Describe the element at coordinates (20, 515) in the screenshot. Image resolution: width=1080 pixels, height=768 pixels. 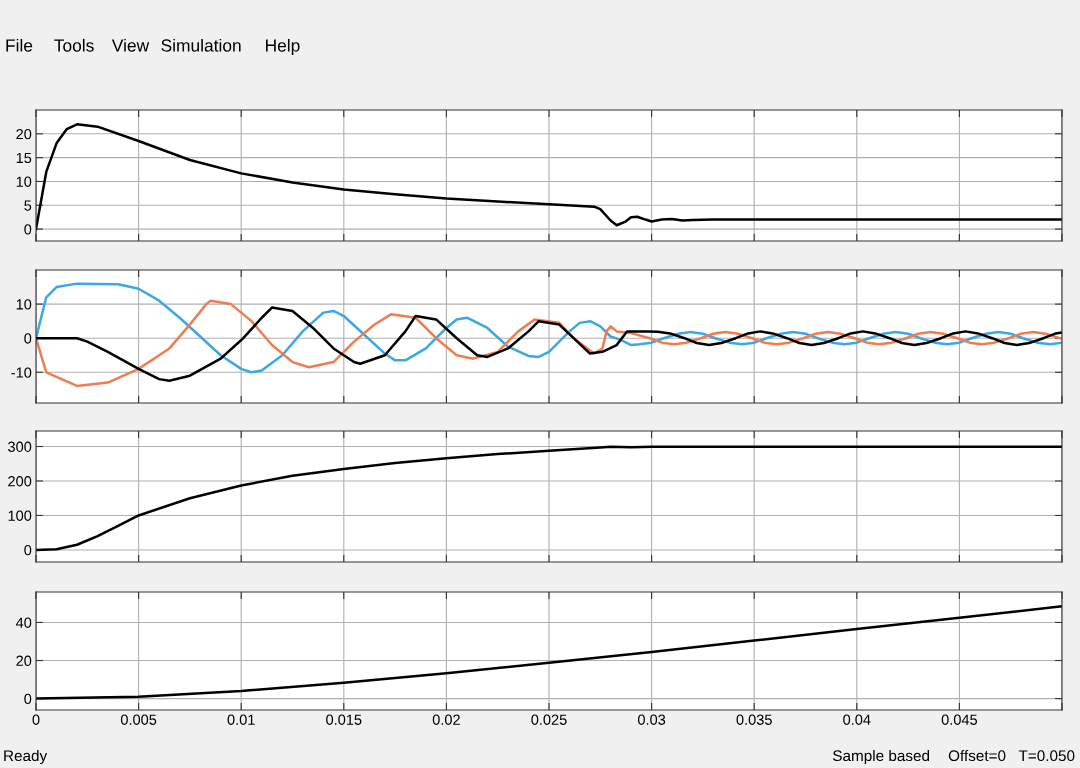
I see `y-tick-label: 100` at that location.